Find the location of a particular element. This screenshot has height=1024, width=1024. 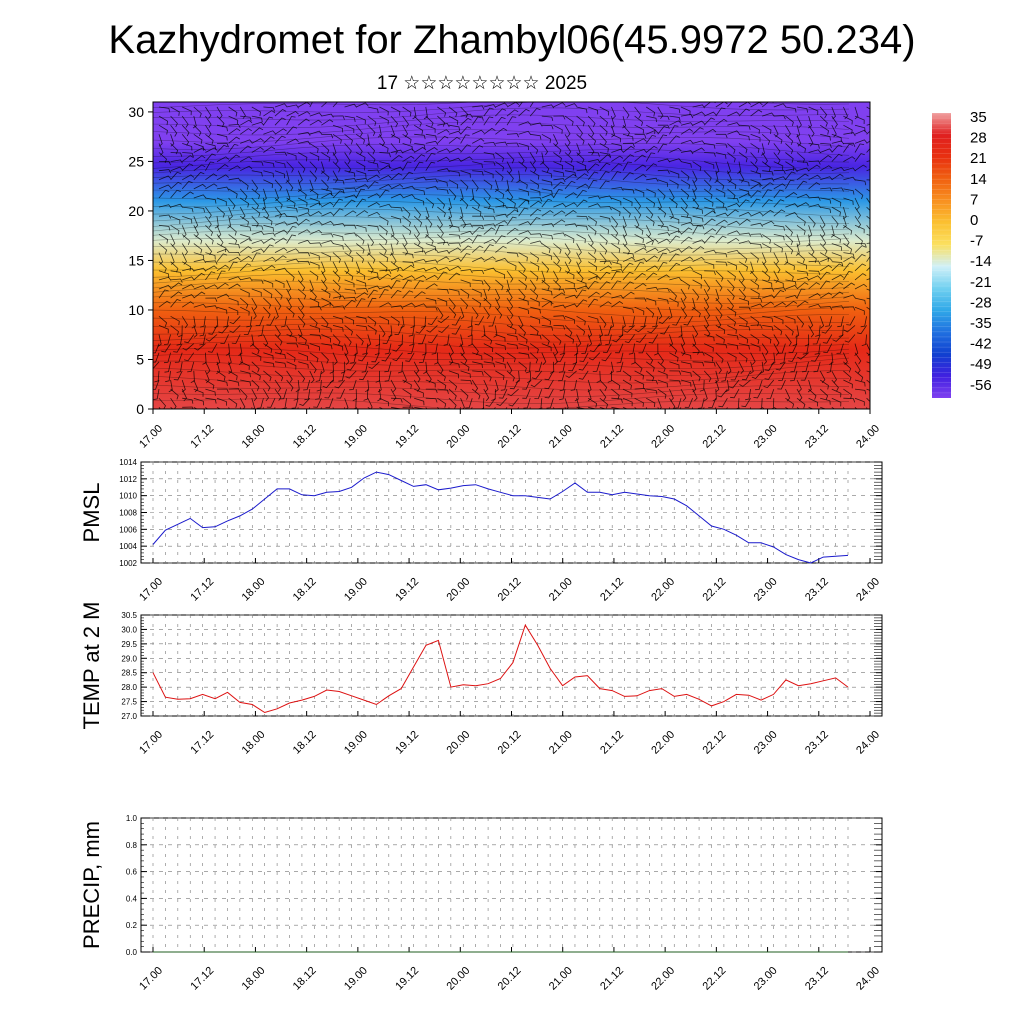

x-tick-label: 18.12 is located at coordinates (305, 979).